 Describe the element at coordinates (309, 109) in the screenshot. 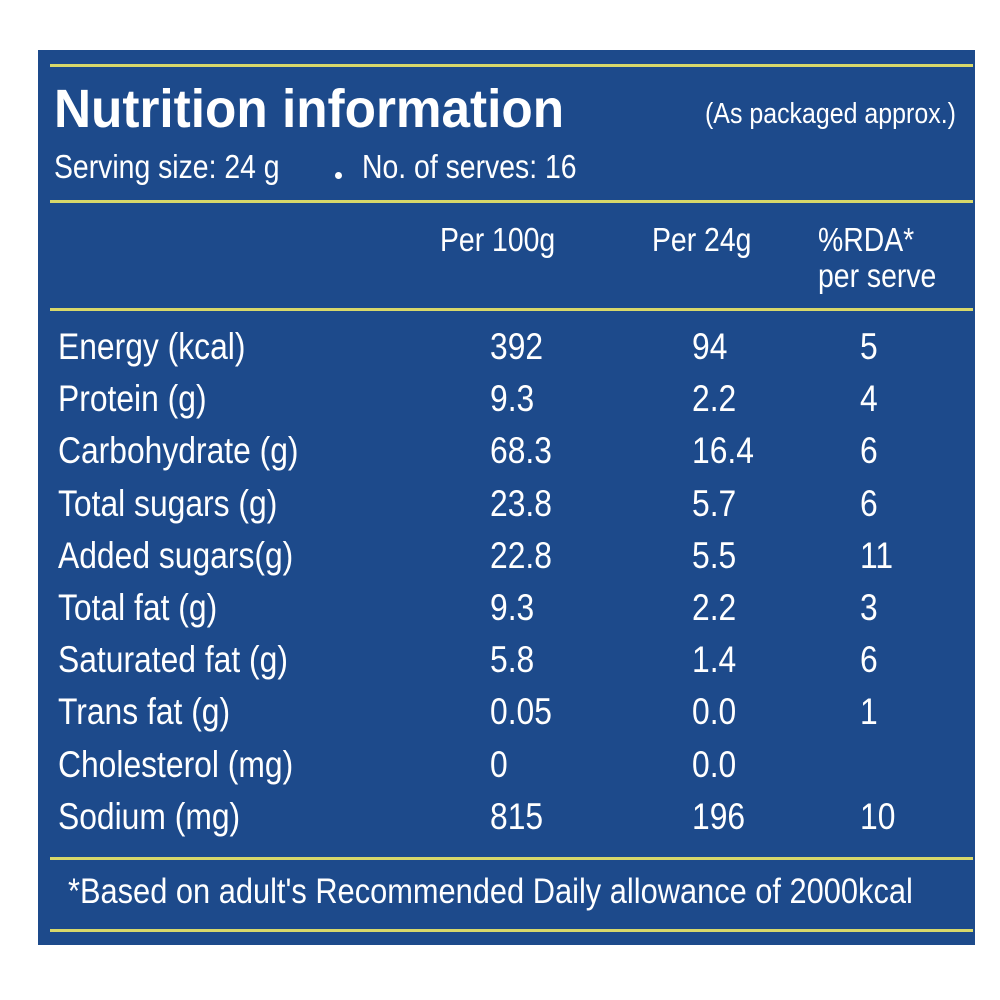

I see `title: Nutrition information` at that location.